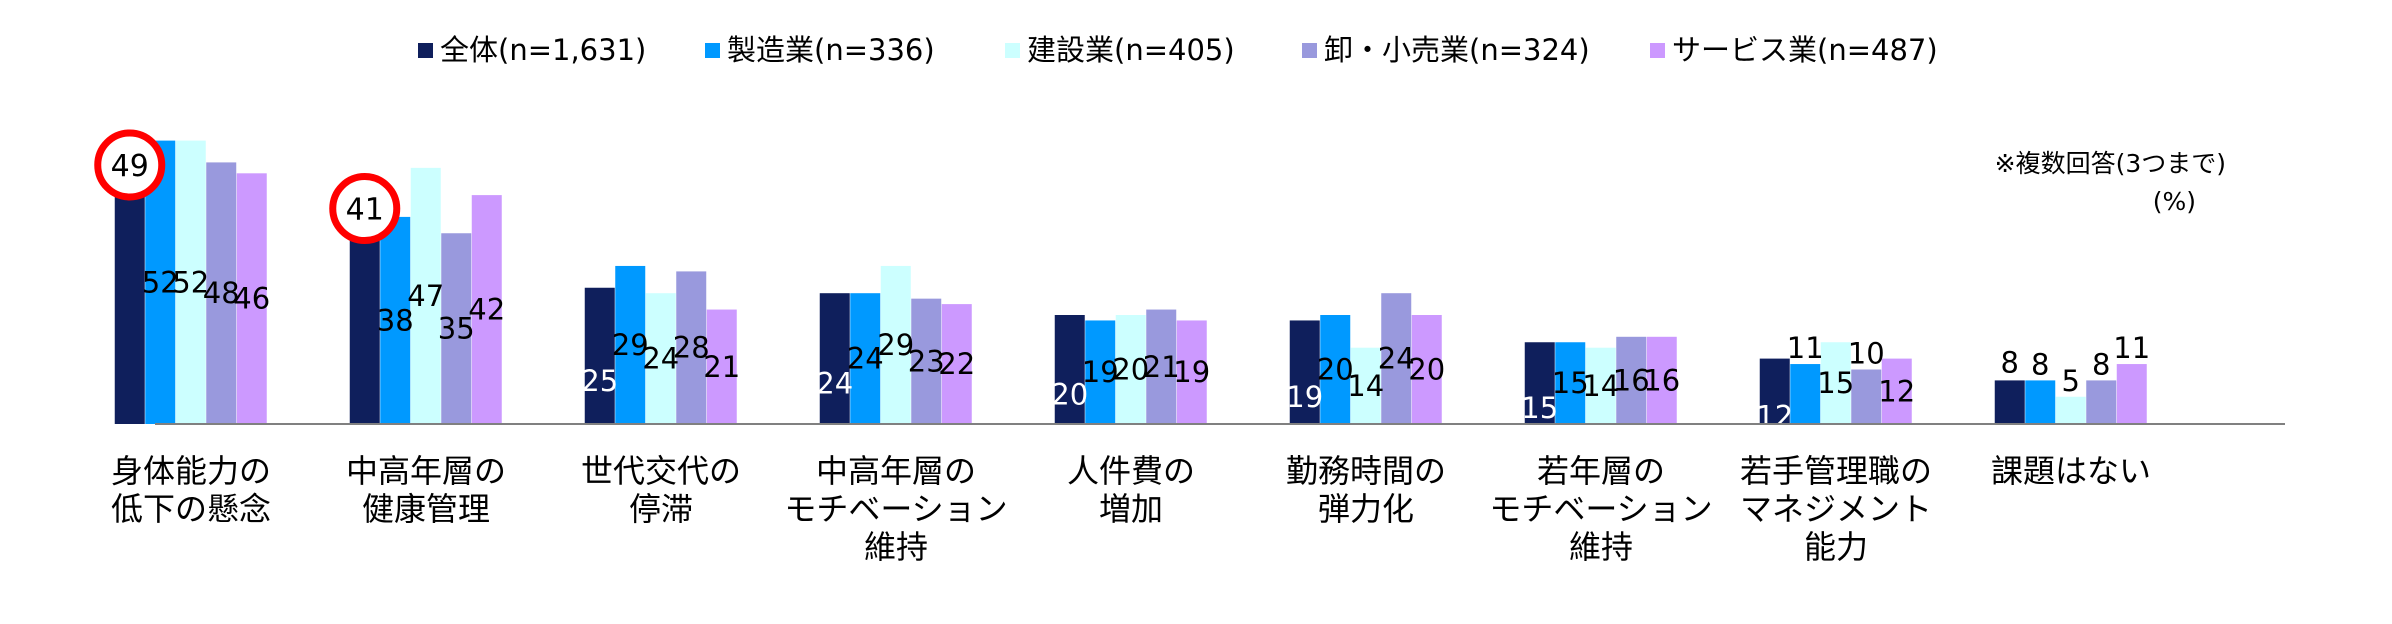 The image size is (2392, 624). Describe the element at coordinates (599, 381) in the screenshot. I see `data-label: 25` at that location.